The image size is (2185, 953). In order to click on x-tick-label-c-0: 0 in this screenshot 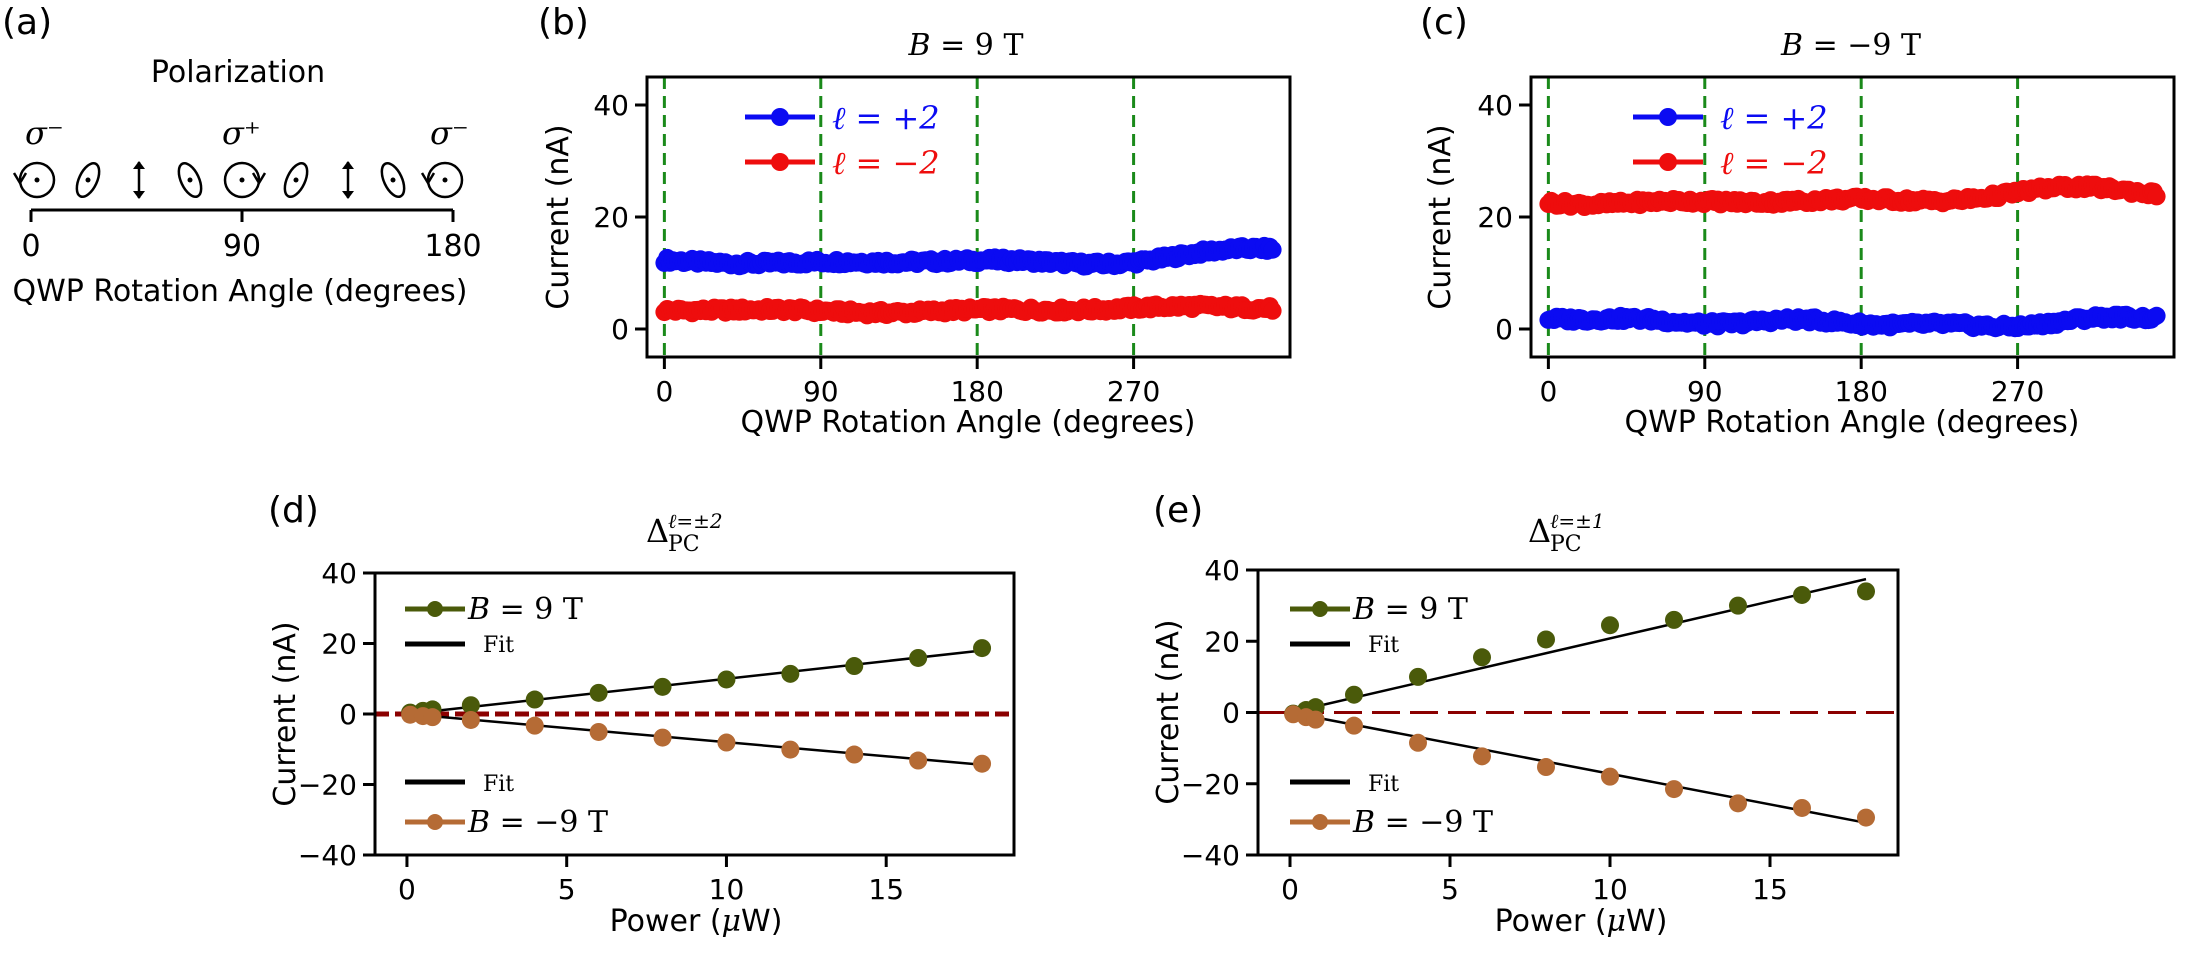, I will do `click(1548, 391)`.